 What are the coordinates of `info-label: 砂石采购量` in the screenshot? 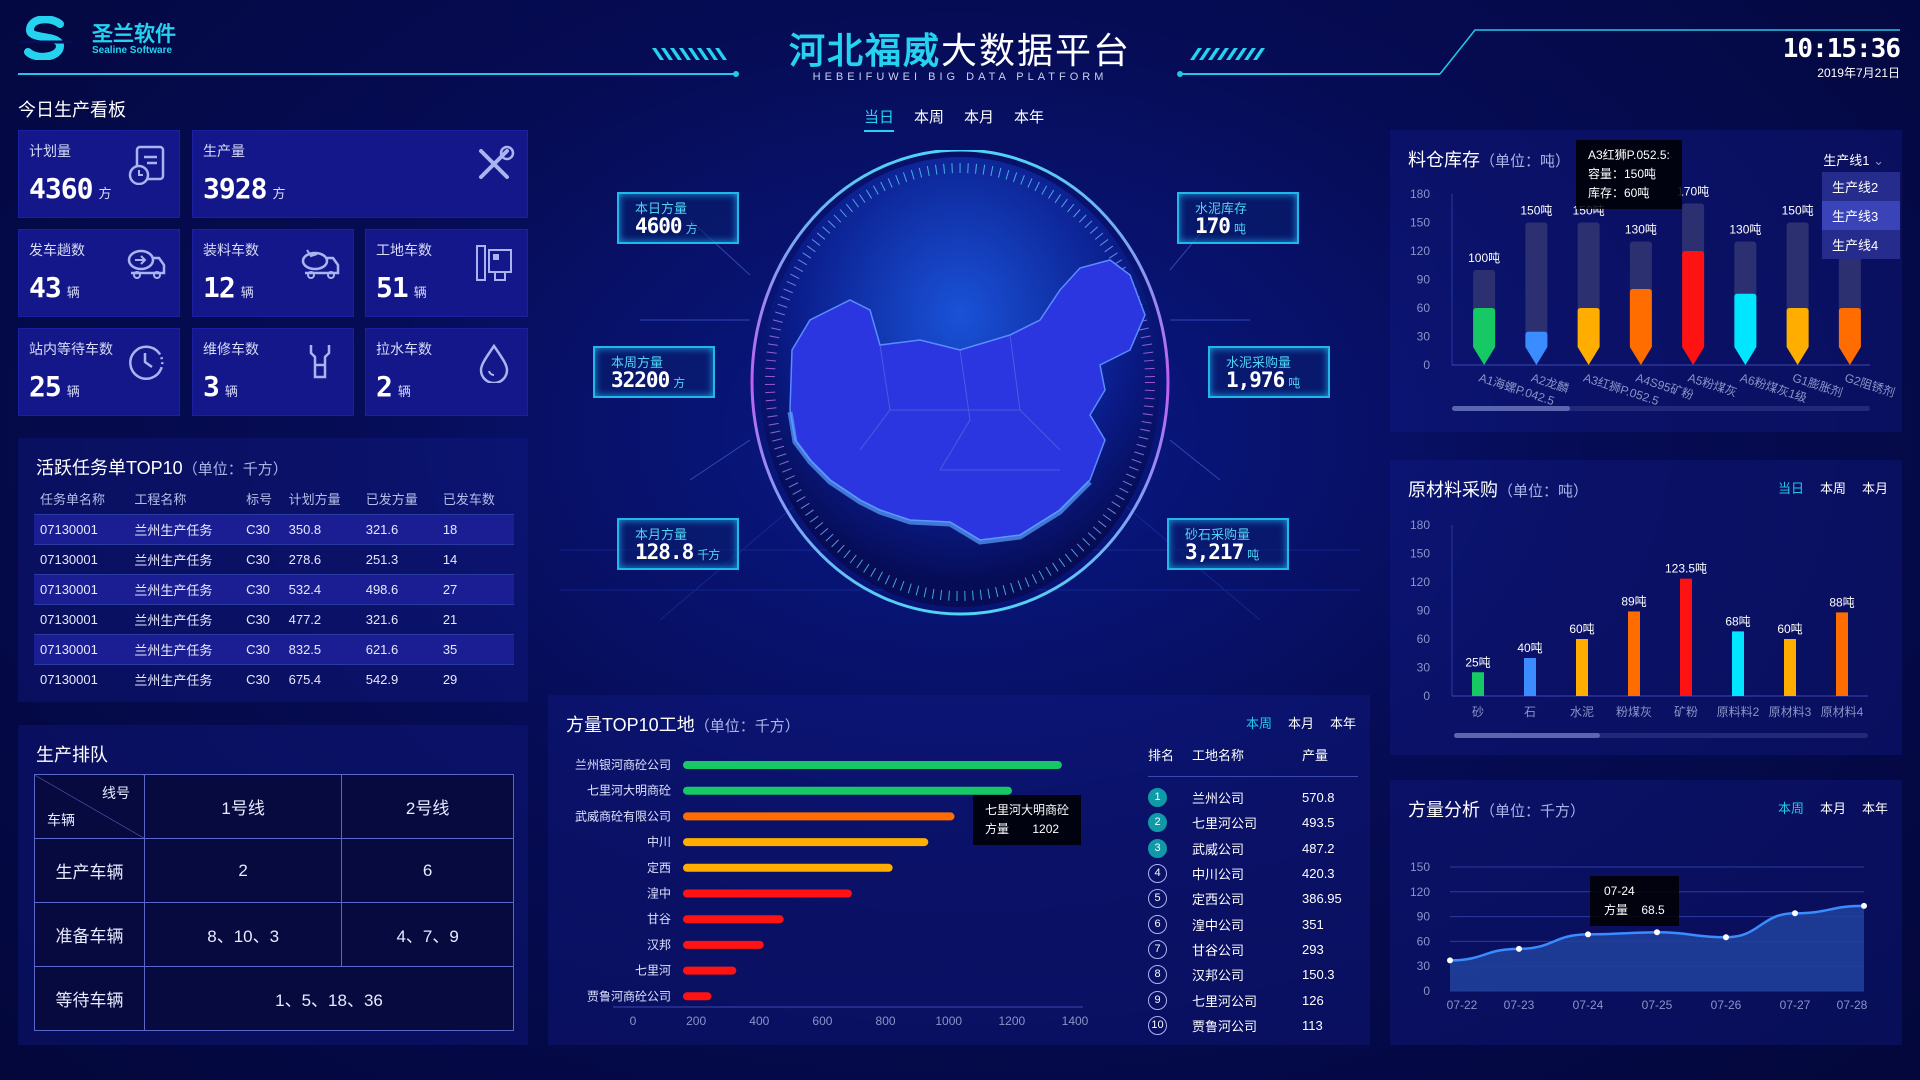 It's located at (1218, 534).